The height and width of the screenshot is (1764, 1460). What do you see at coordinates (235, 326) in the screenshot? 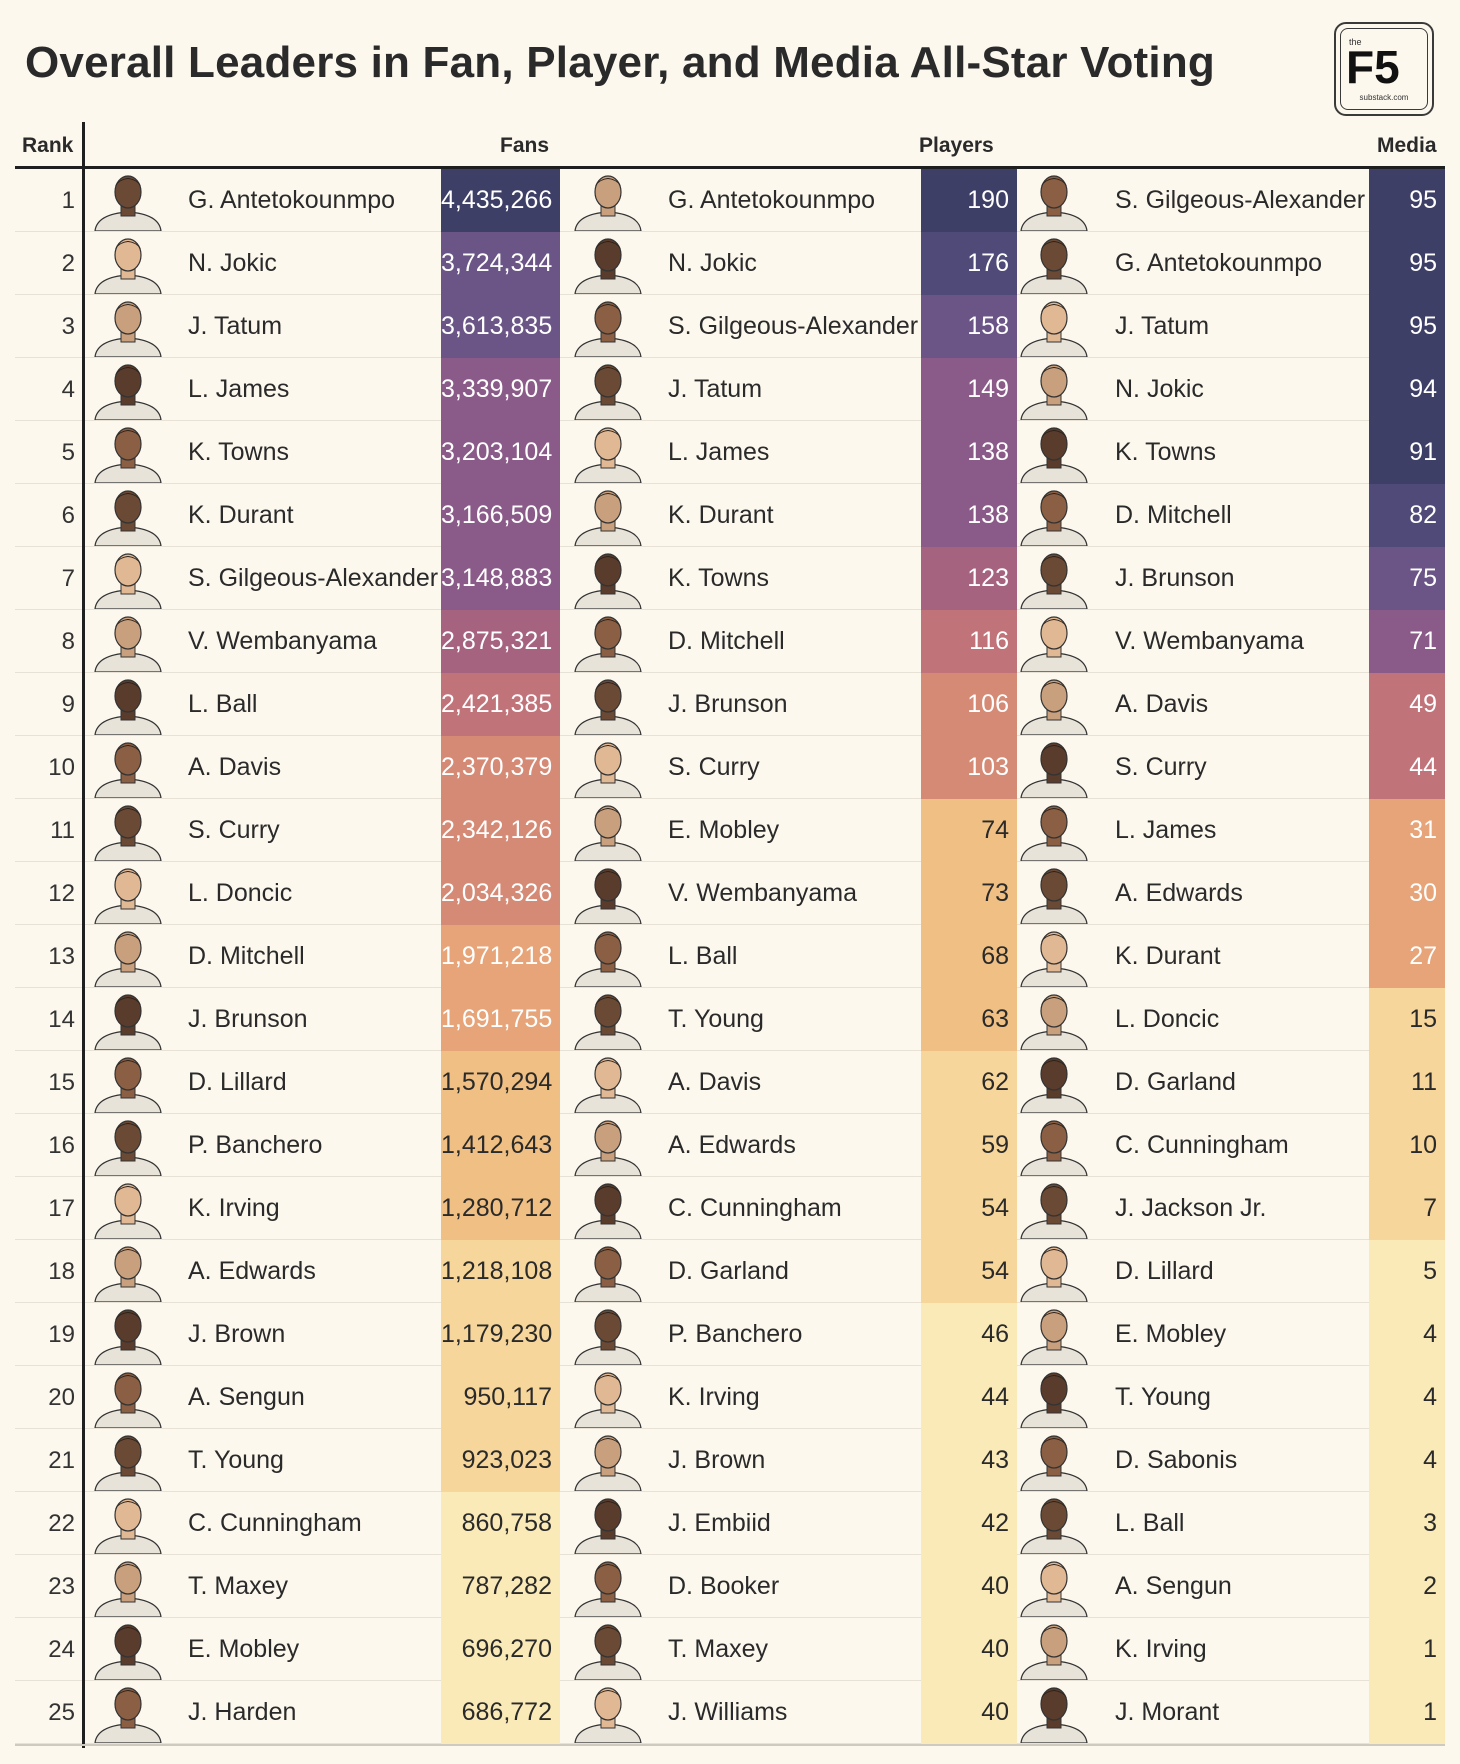
I see `fans-player-name: J. Tatum` at bounding box center [235, 326].